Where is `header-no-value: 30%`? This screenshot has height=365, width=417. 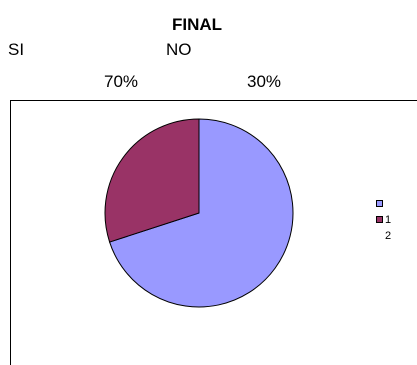
header-no-value: 30% is located at coordinates (264, 81).